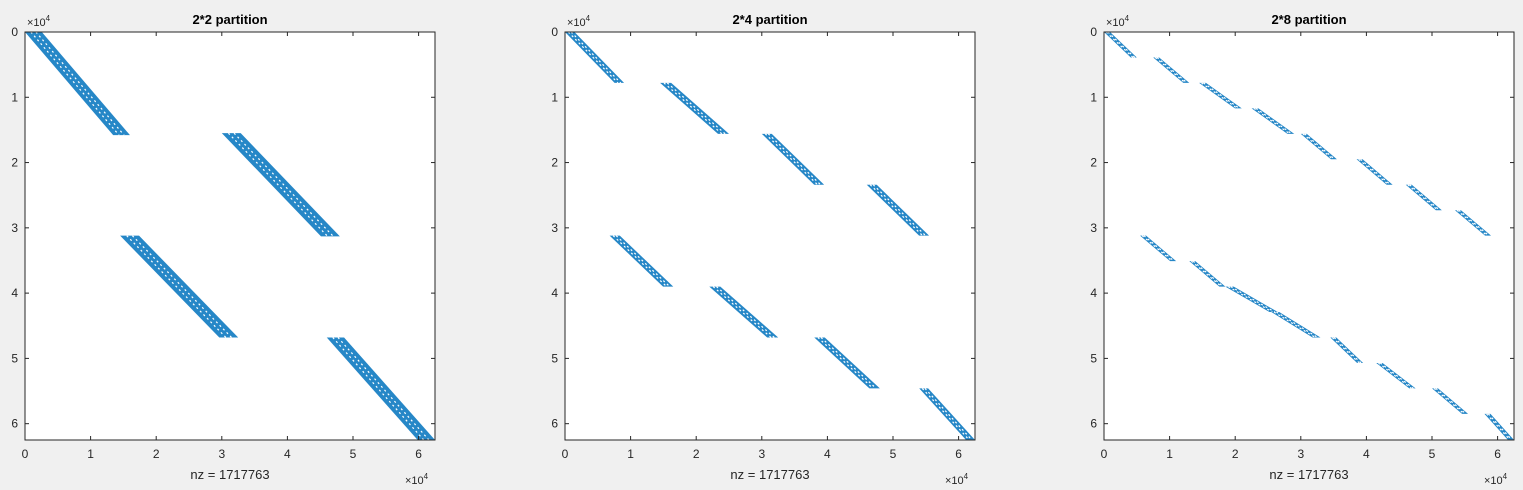 The height and width of the screenshot is (490, 1523). Describe the element at coordinates (554, 424) in the screenshot. I see `y-tick-label: 6` at that location.